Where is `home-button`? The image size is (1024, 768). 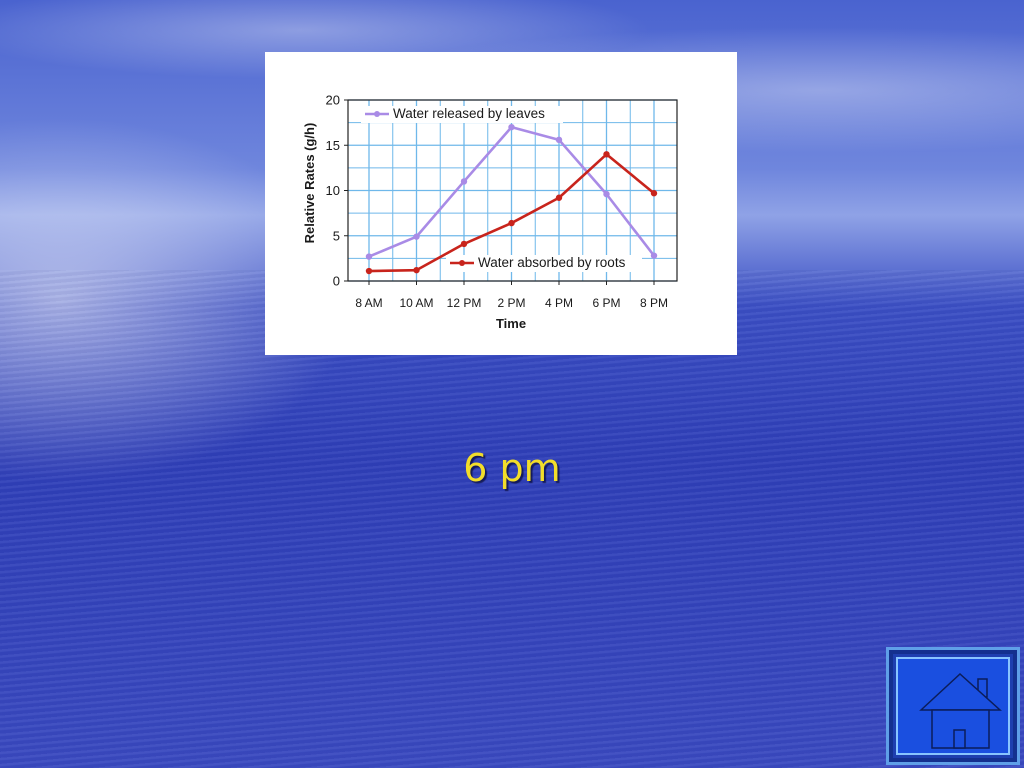
home-button is located at coordinates (953, 706).